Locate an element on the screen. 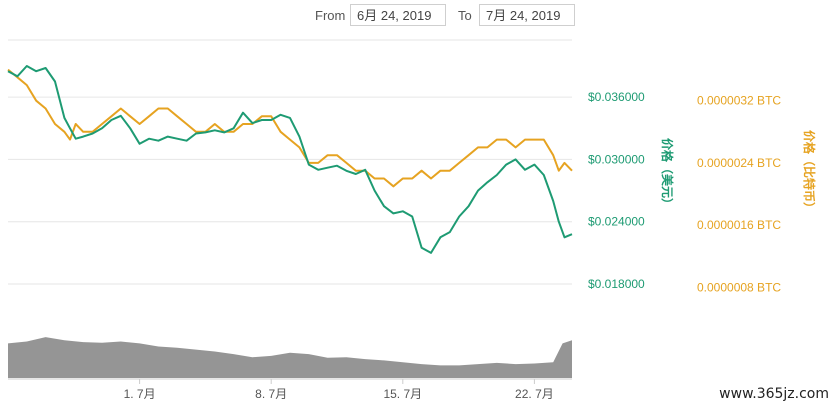 This screenshot has width=837, height=410. x-tick-label: 1. 7月 is located at coordinates (140, 394).